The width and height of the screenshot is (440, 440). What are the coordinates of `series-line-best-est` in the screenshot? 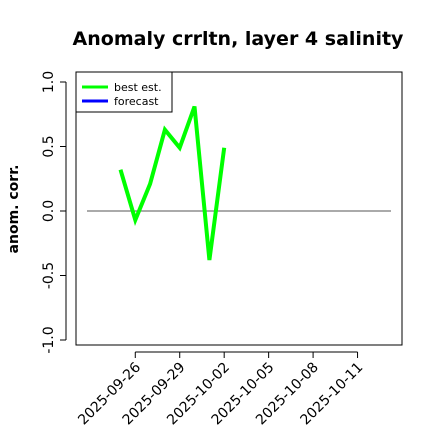 It's located at (172, 183).